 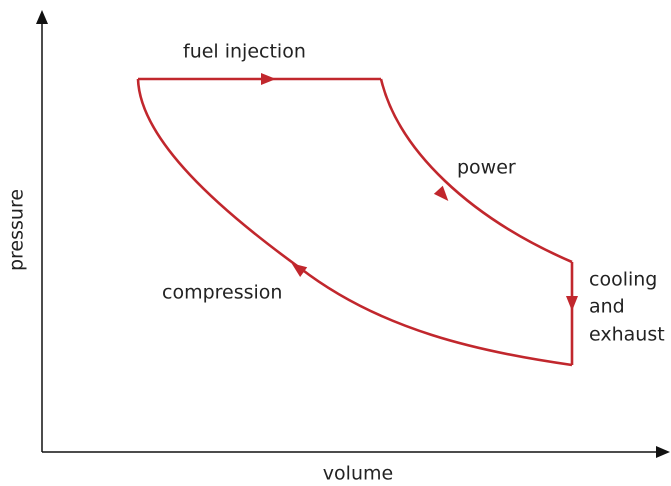 What do you see at coordinates (222, 293) in the screenshot?
I see `label: compression` at bounding box center [222, 293].